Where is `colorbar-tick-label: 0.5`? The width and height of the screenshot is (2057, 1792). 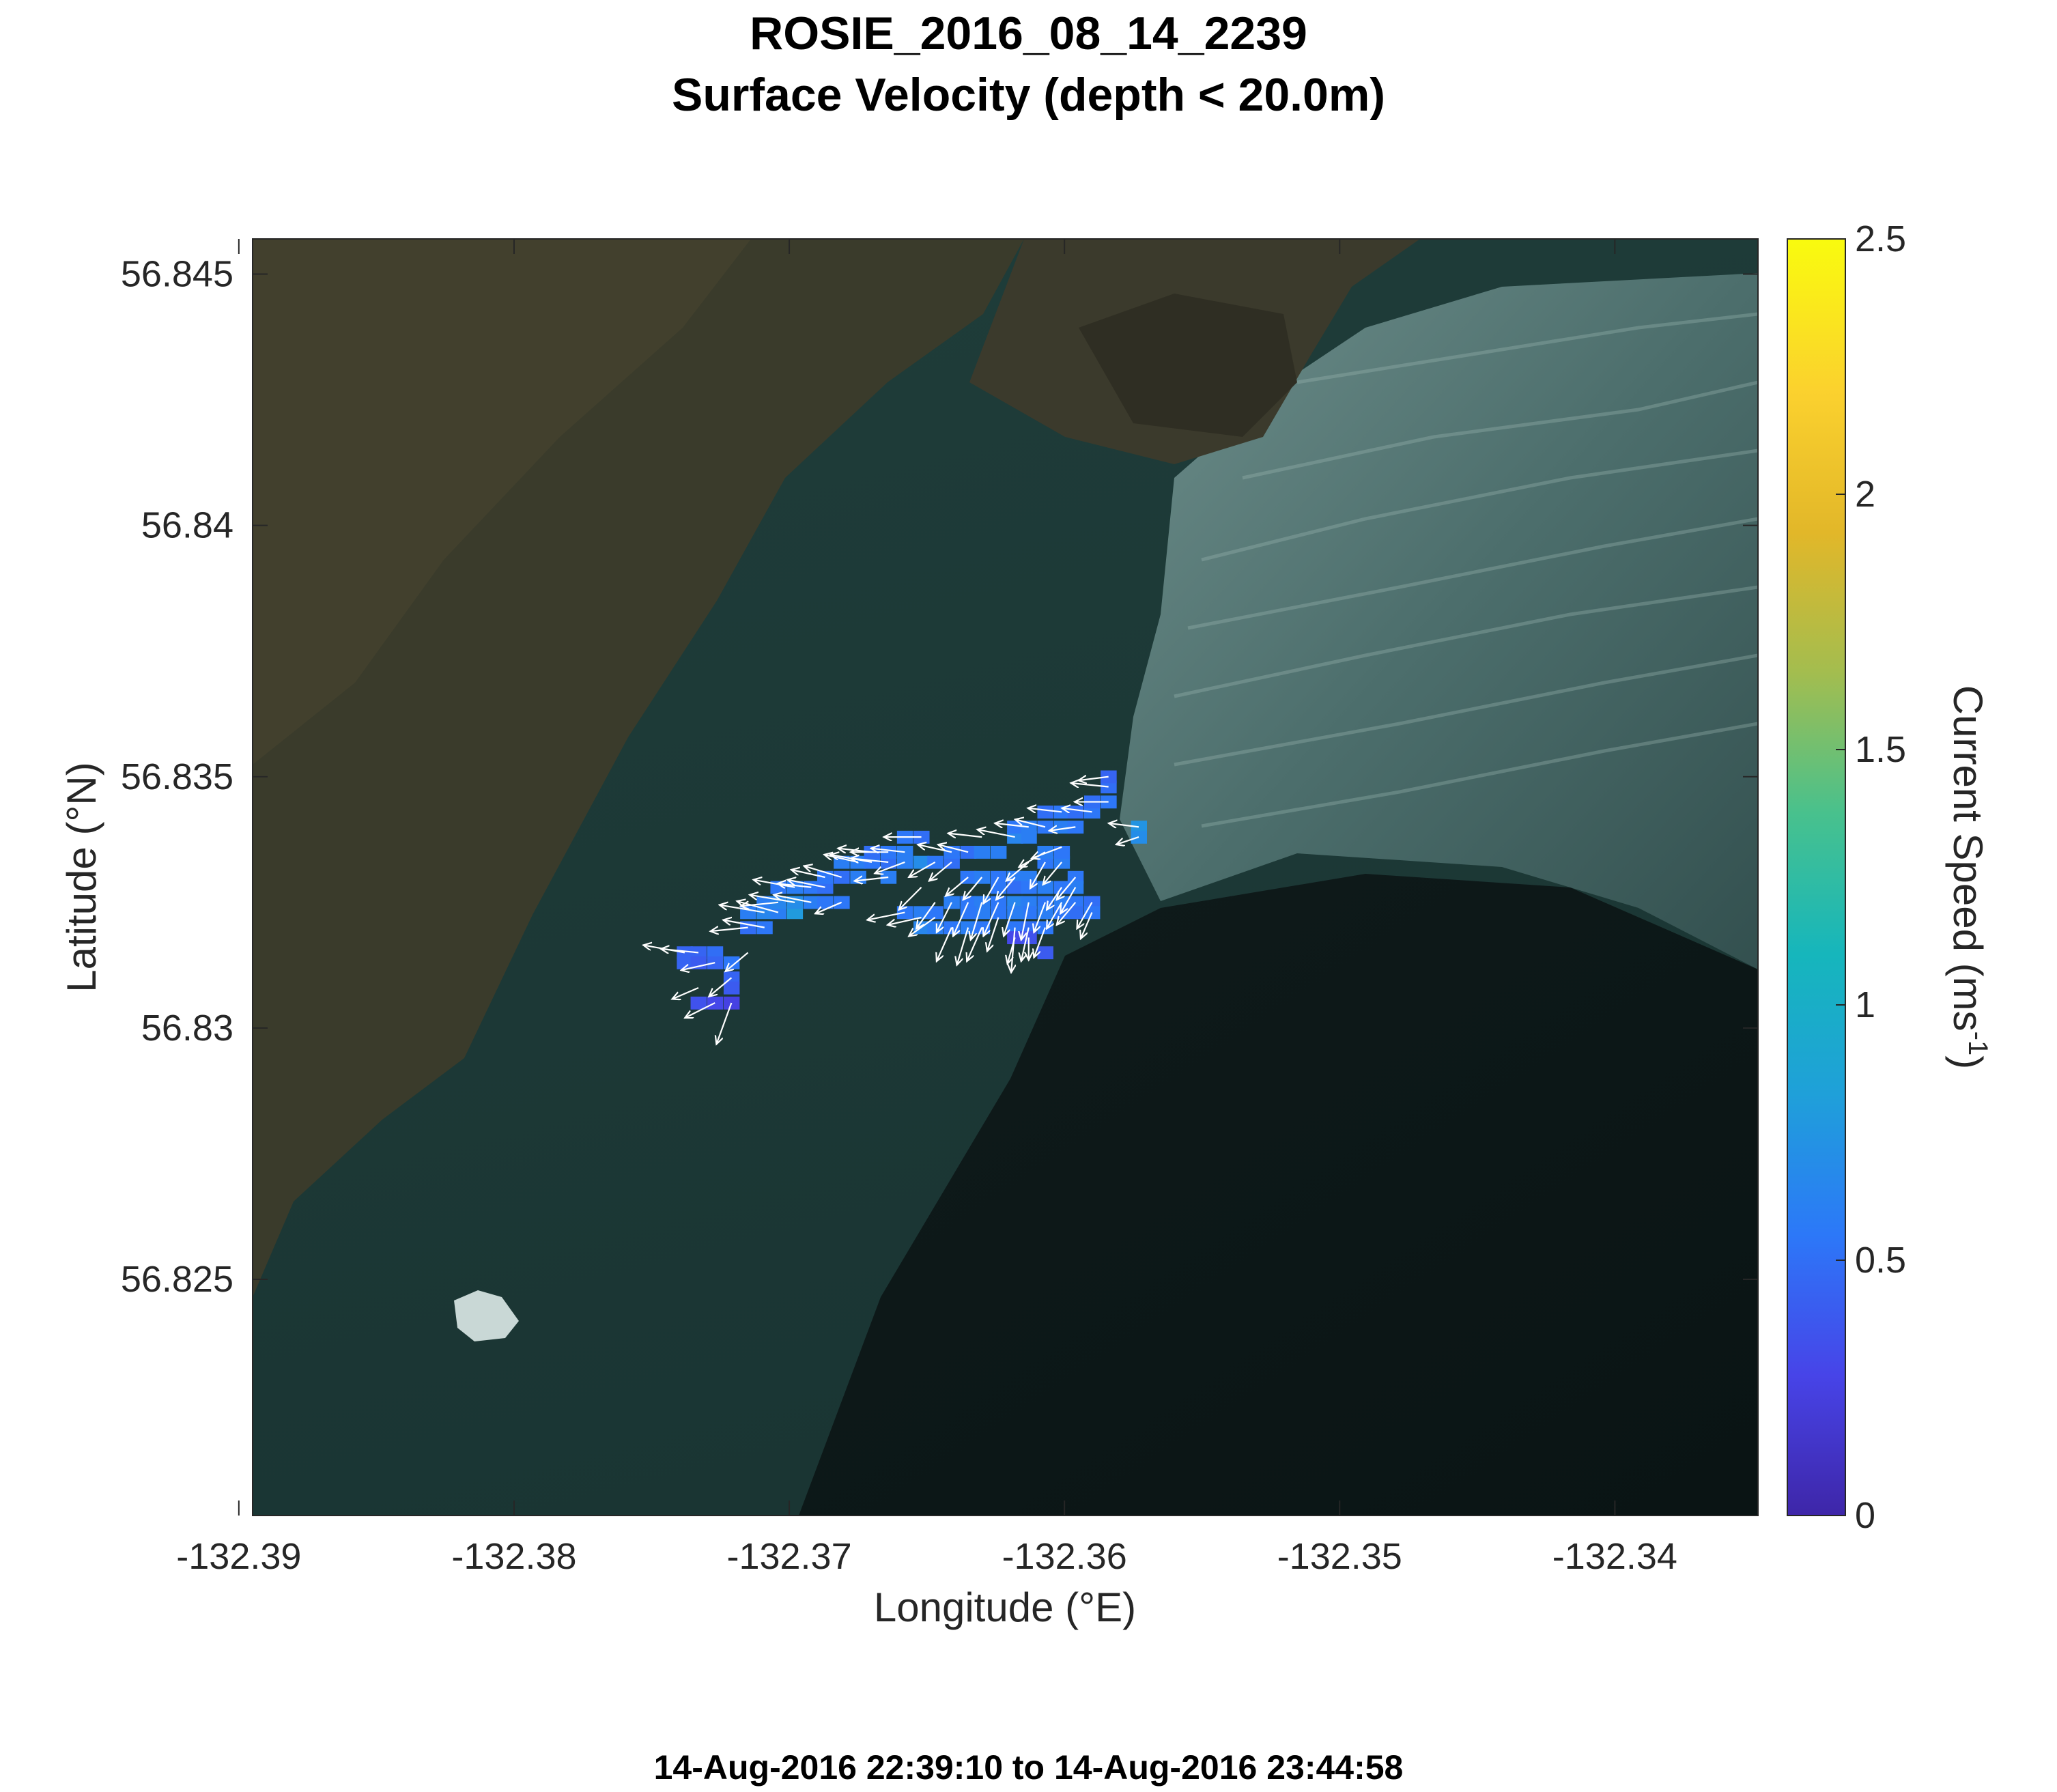
colorbar-tick-label: 0.5 is located at coordinates (1880, 1260).